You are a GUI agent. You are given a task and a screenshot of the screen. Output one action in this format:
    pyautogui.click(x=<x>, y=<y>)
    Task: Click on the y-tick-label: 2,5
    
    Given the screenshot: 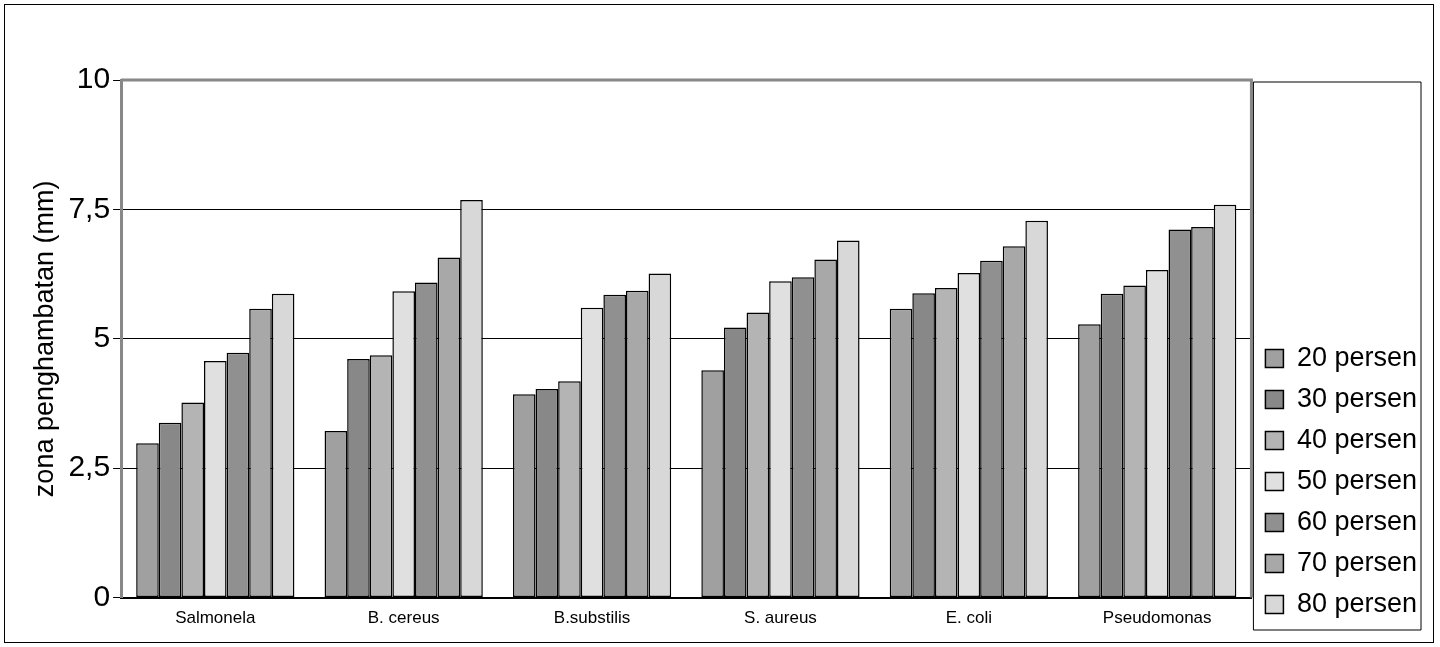 What is the action you would take?
    pyautogui.click(x=89, y=466)
    